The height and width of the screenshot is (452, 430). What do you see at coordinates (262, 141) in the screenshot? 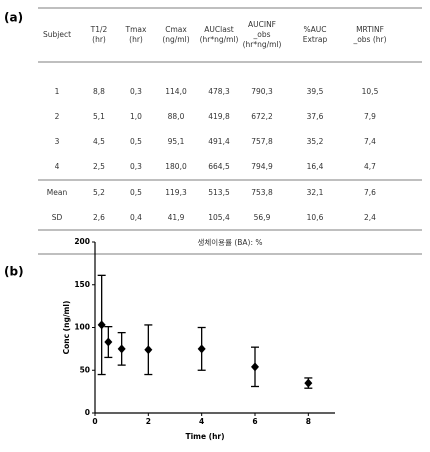
I see `table-cell: 757,8` at bounding box center [262, 141].